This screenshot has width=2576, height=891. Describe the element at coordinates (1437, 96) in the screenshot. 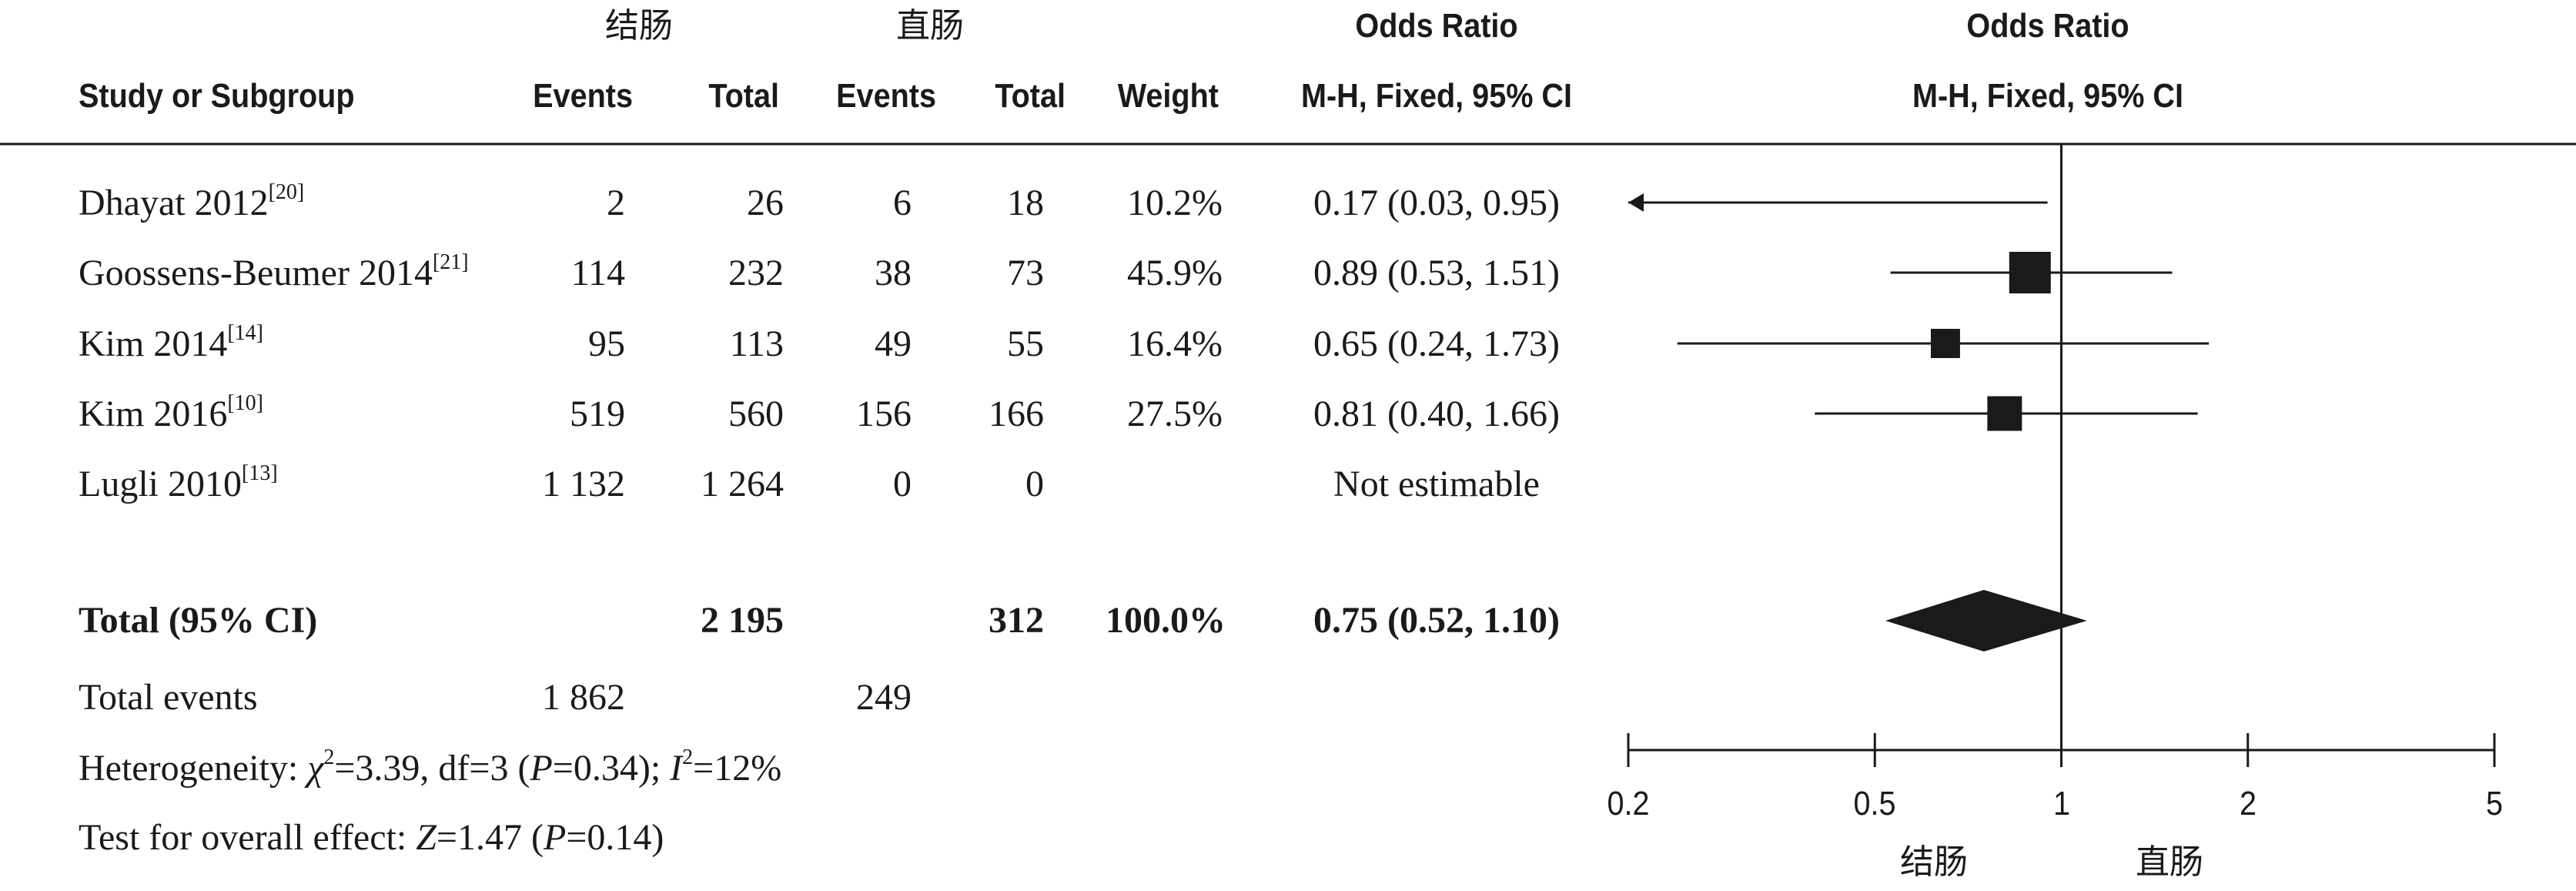

I see `header-ci-left: M-H, Fixed, 95% CI` at that location.